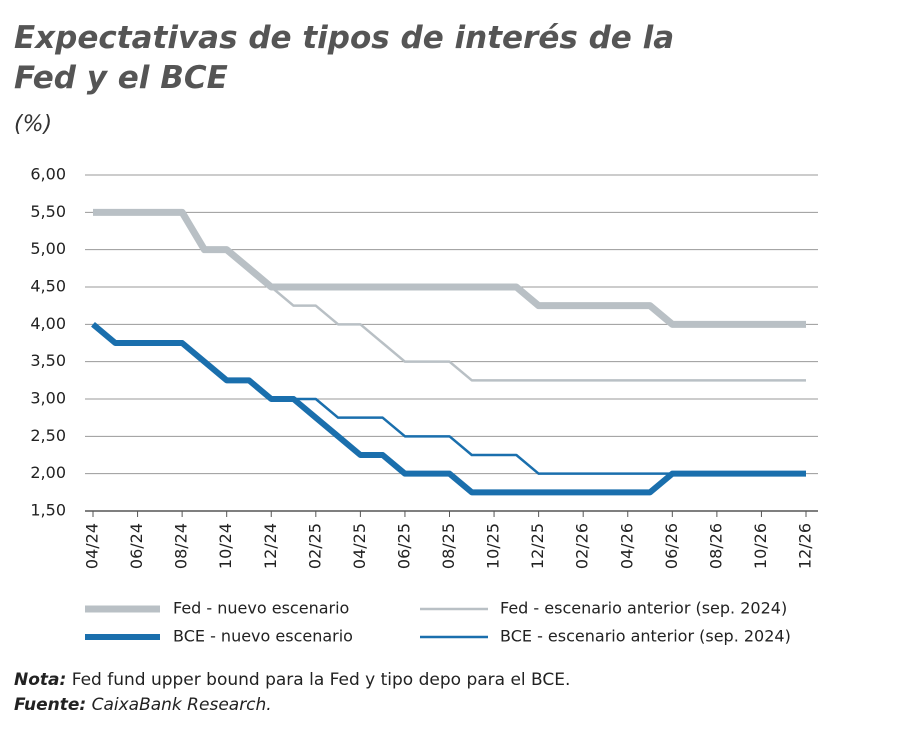 This screenshot has height=750, width=900. What do you see at coordinates (40, 680) in the screenshot?
I see `note-label: Nota:` at bounding box center [40, 680].